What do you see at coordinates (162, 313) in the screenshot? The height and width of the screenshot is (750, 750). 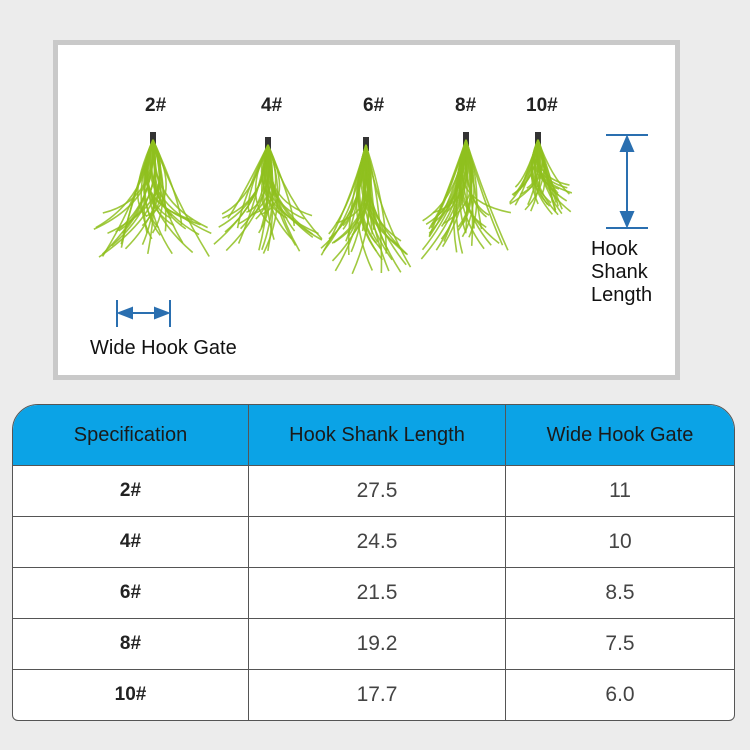 I see `arrow-right-icon` at bounding box center [162, 313].